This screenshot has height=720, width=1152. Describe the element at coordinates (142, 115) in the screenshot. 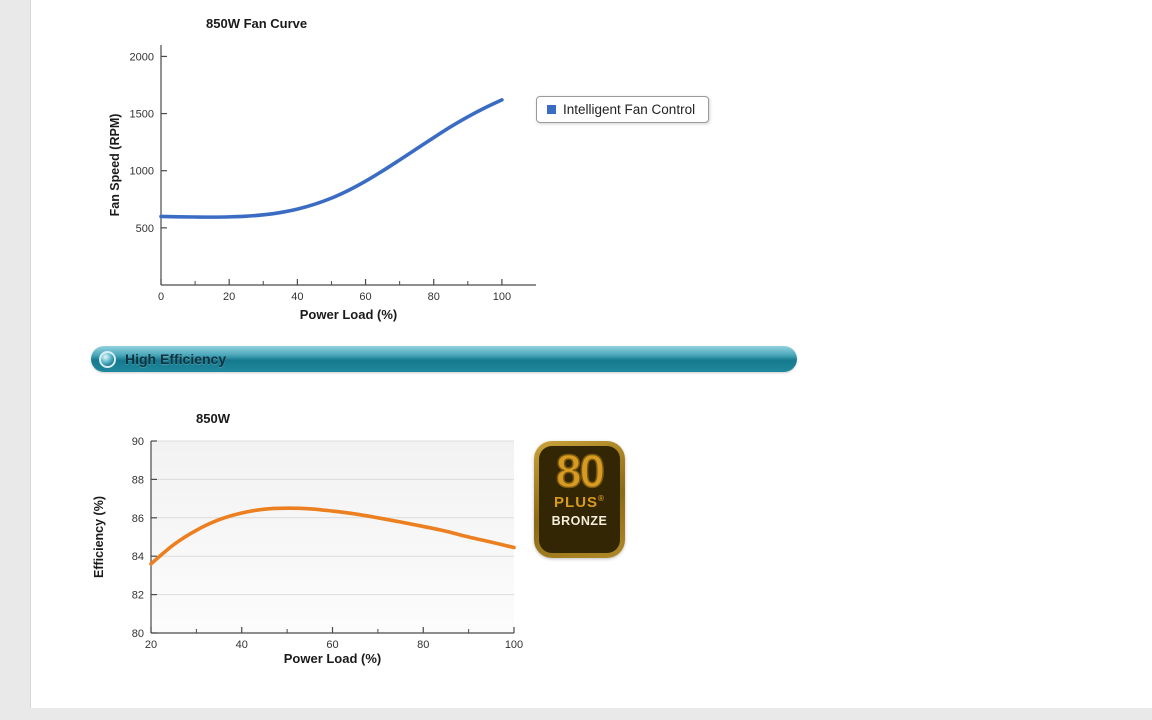

I see `y-tick-label: 1500` at that location.